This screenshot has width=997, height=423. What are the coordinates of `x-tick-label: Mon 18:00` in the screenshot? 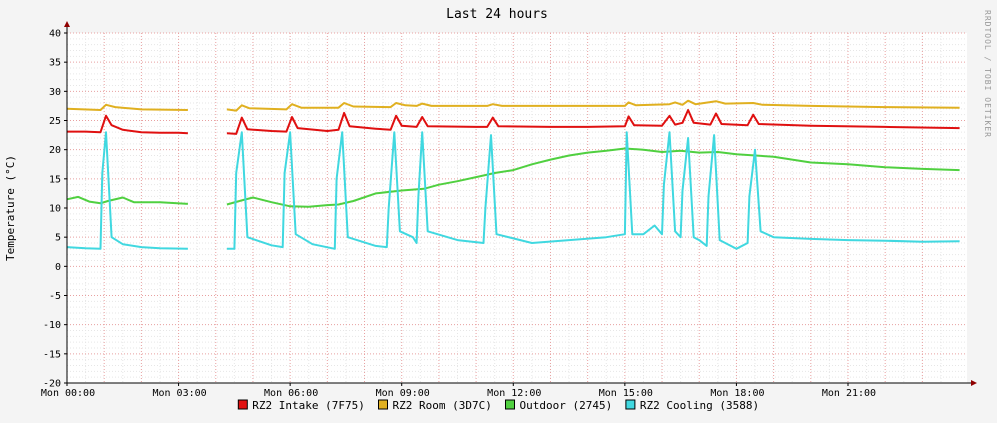 It's located at (737, 393).